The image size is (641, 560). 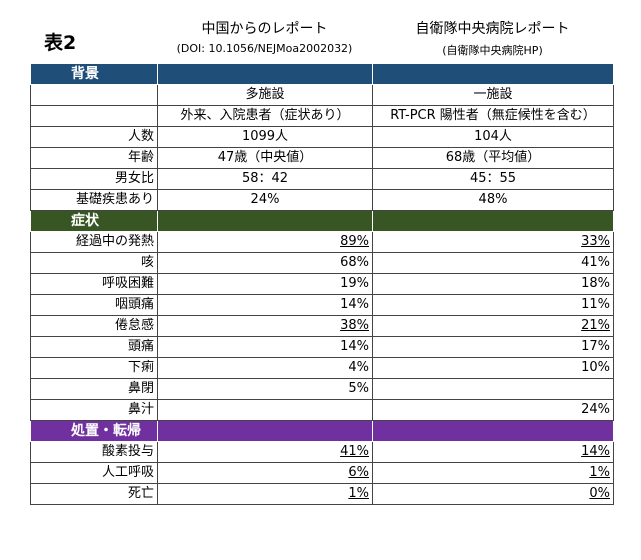 What do you see at coordinates (322, 137) in the screenshot?
I see `data-row: 人数 1099人 104人` at bounding box center [322, 137].